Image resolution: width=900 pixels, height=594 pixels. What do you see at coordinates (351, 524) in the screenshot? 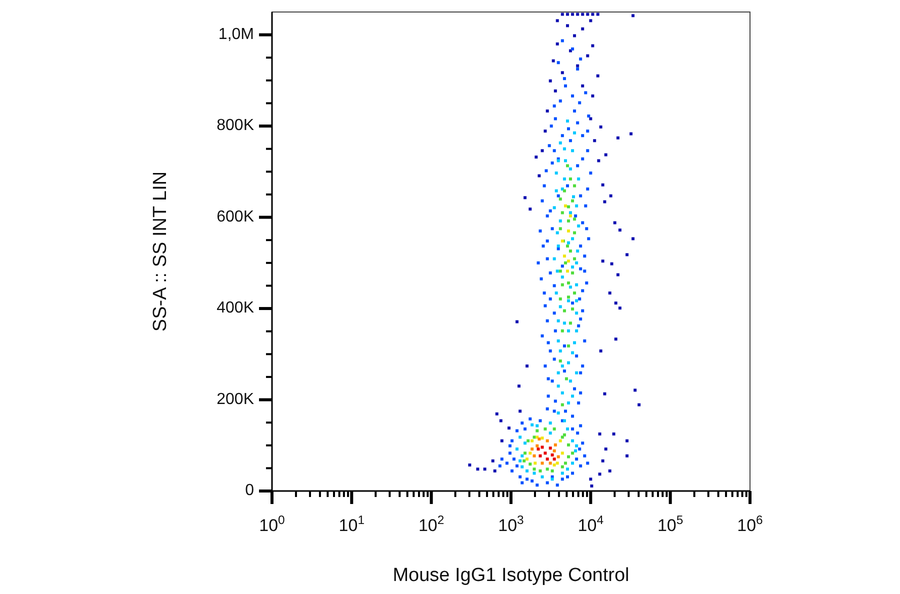
I see `x-tick-label: 10$^{1}$` at bounding box center [351, 524].